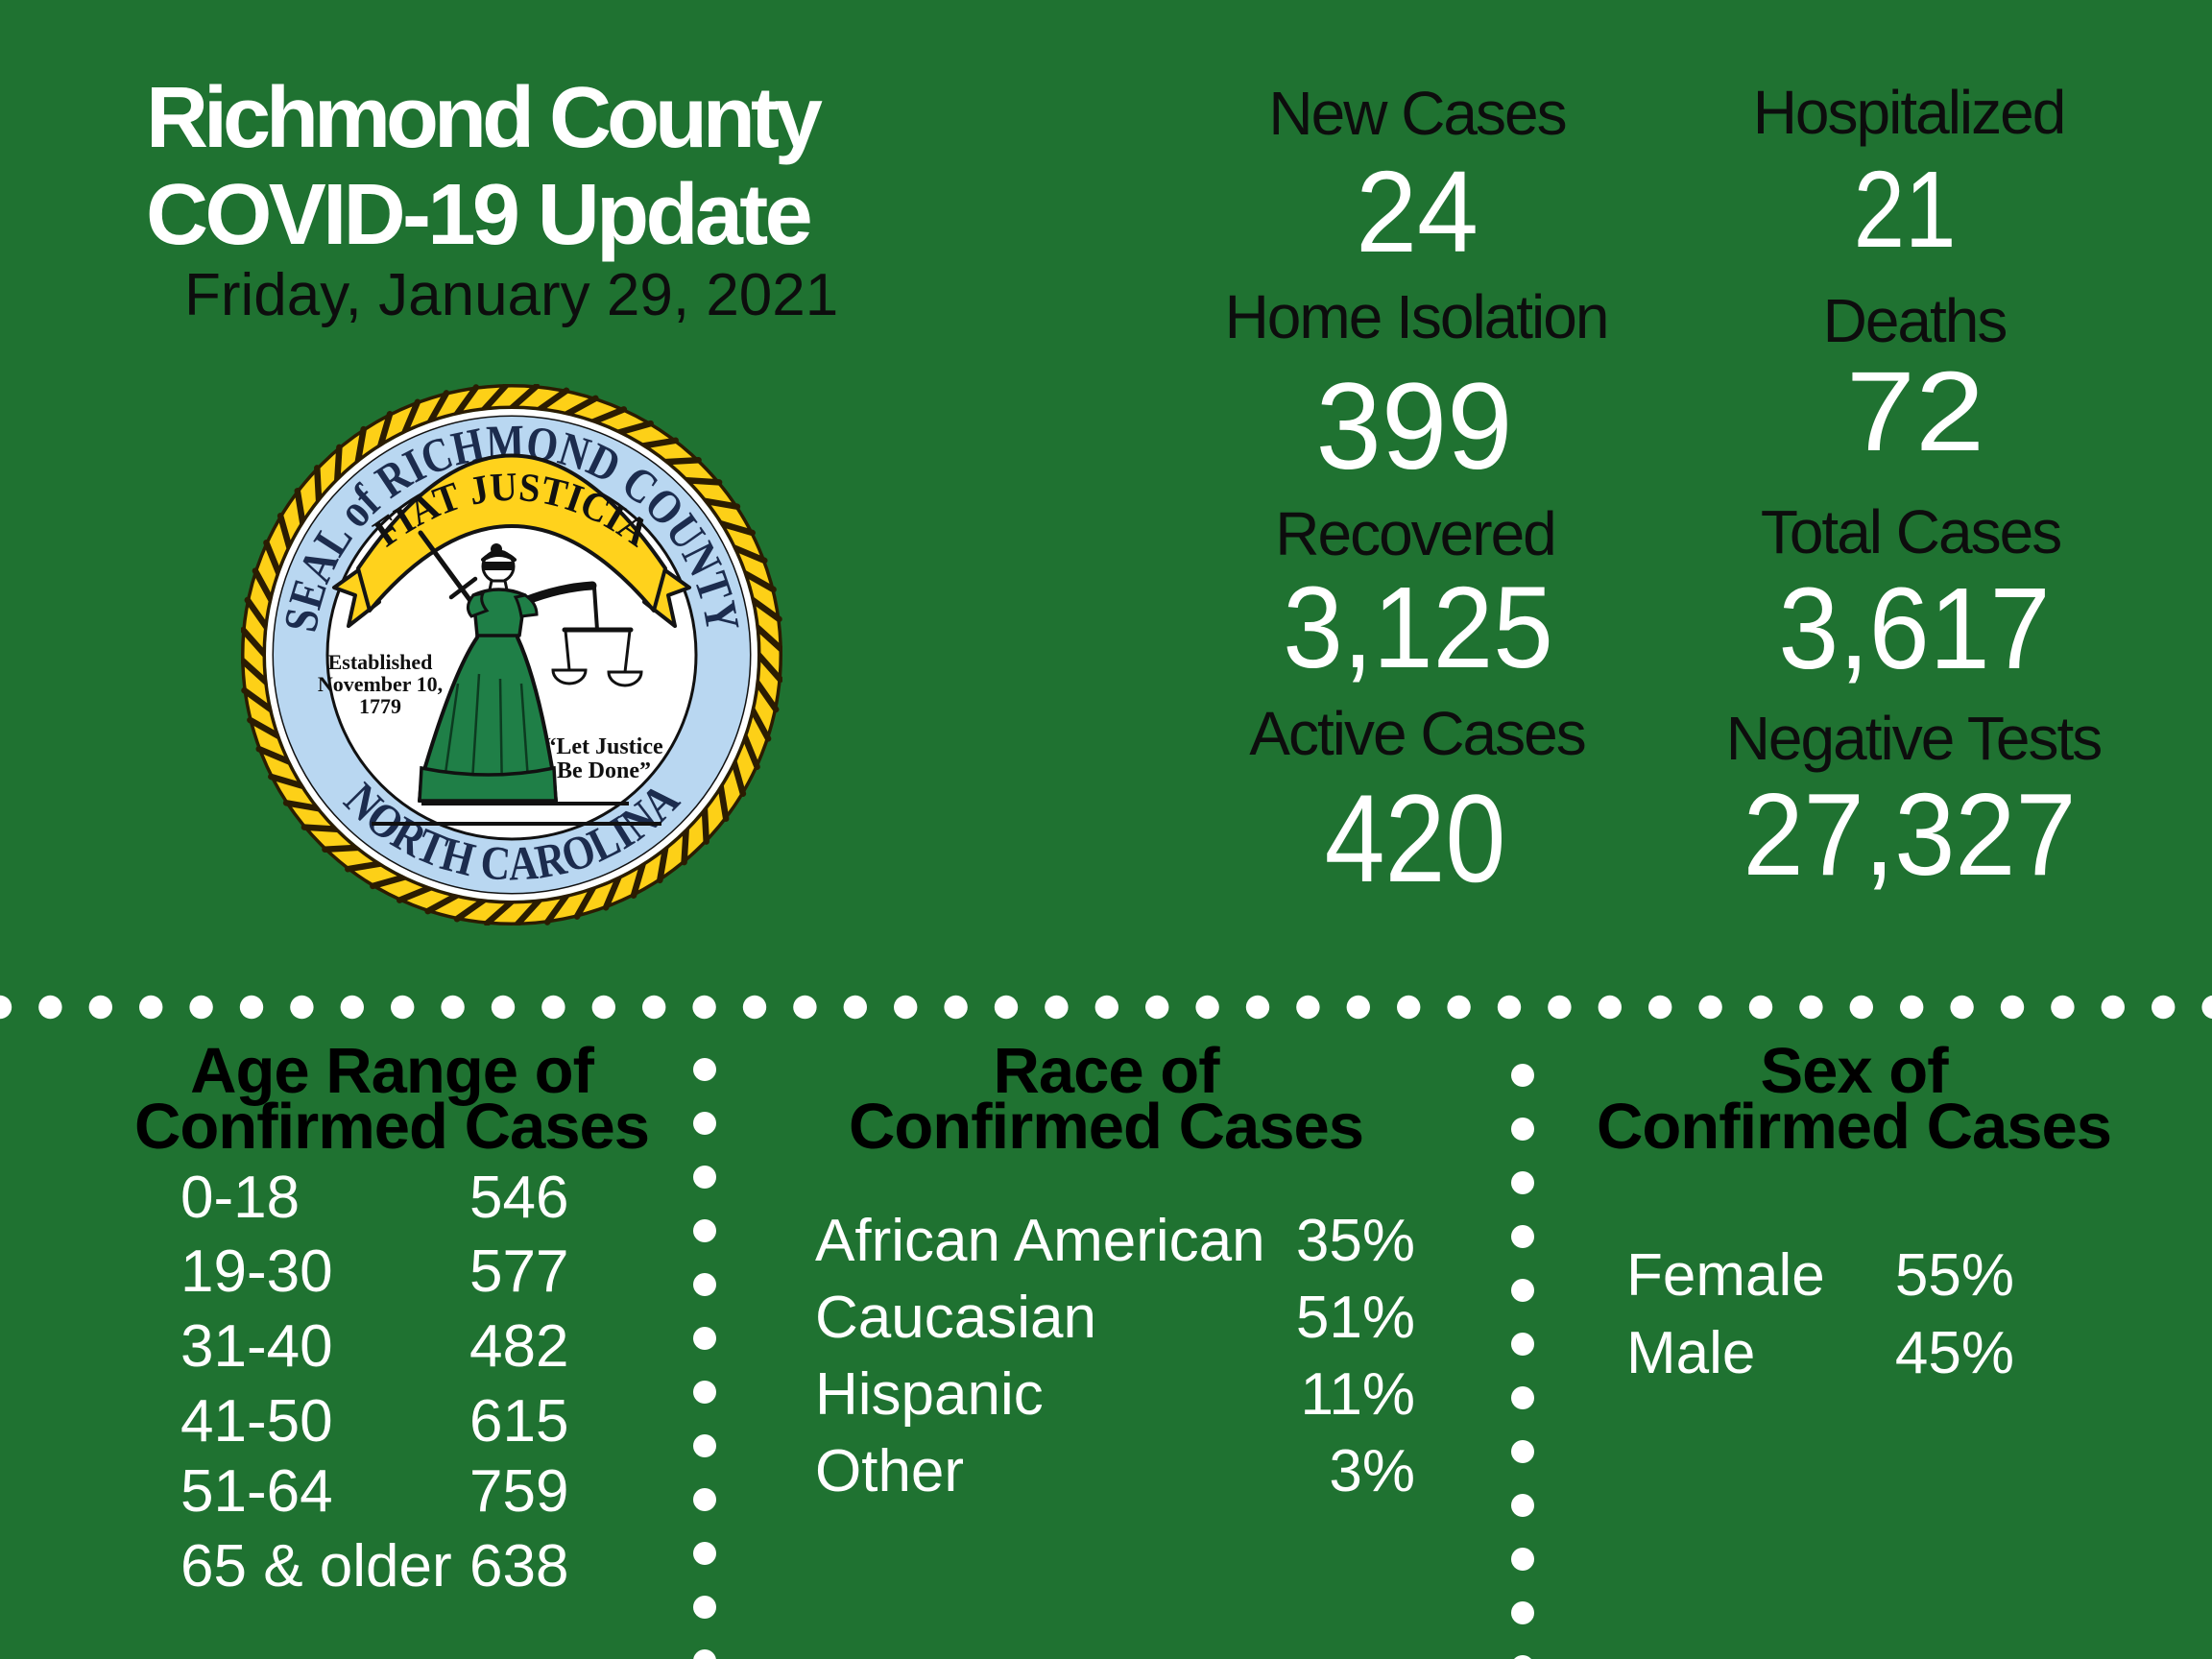  What do you see at coordinates (380, 706) in the screenshot?
I see `svg-text: 1779` at bounding box center [380, 706].